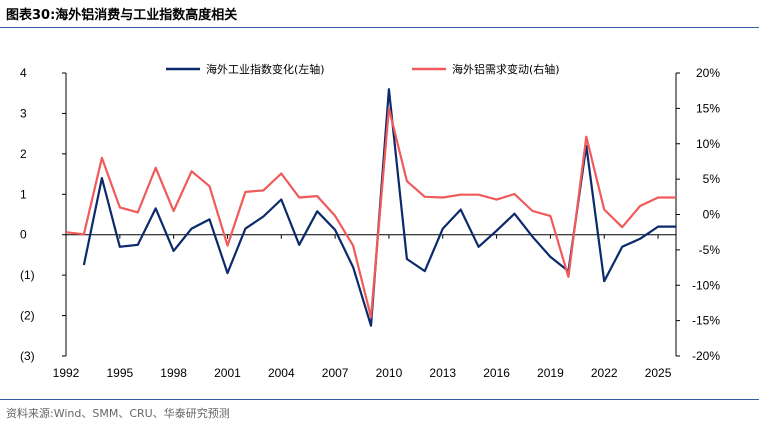 This screenshot has width=759, height=427. What do you see at coordinates (119, 373) in the screenshot?
I see `x-tick-label: 1995` at bounding box center [119, 373].